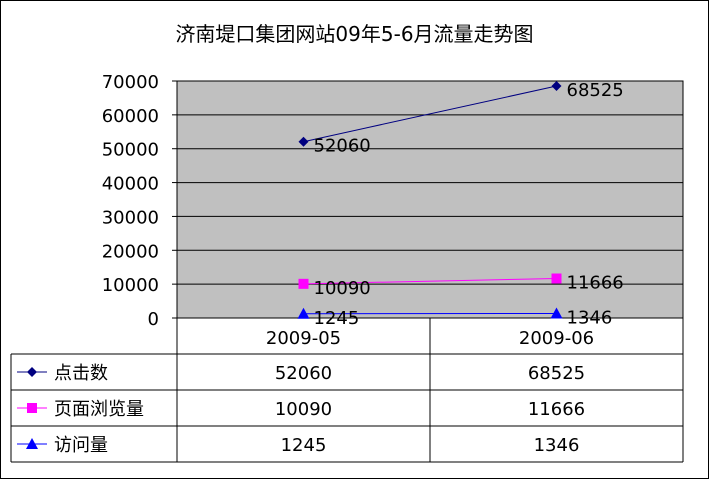 The image size is (709, 479). I want to click on table-value: 11666, so click(556, 409).